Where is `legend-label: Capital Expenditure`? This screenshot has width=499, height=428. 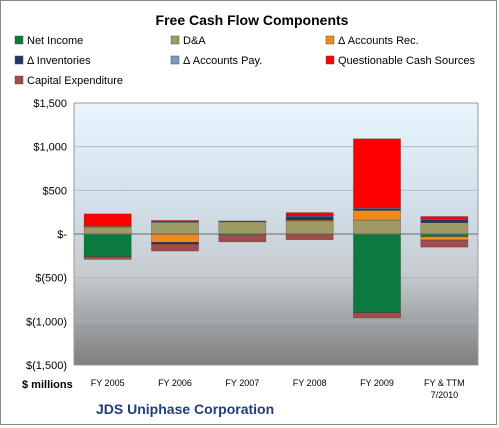
legend-label: Capital Expenditure is located at coordinates (75, 81).